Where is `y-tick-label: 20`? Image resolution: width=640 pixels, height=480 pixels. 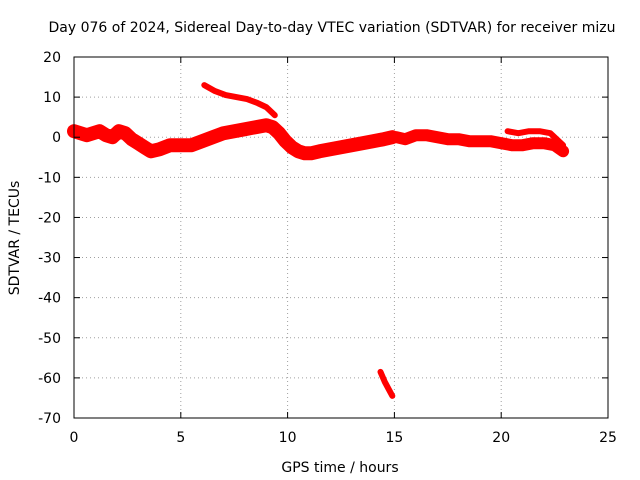
y-tick-label: 20 is located at coordinates (52, 58).